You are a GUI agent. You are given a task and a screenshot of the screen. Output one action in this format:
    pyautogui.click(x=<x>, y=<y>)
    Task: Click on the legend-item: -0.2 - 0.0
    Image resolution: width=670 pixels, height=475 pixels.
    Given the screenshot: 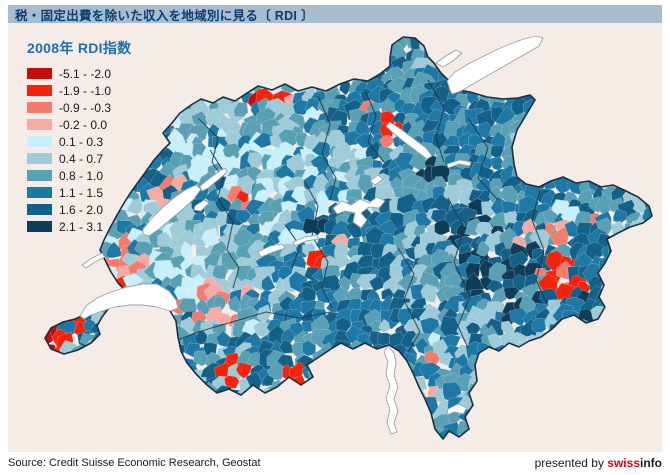 What is the action you would take?
    pyautogui.click(x=79, y=124)
    